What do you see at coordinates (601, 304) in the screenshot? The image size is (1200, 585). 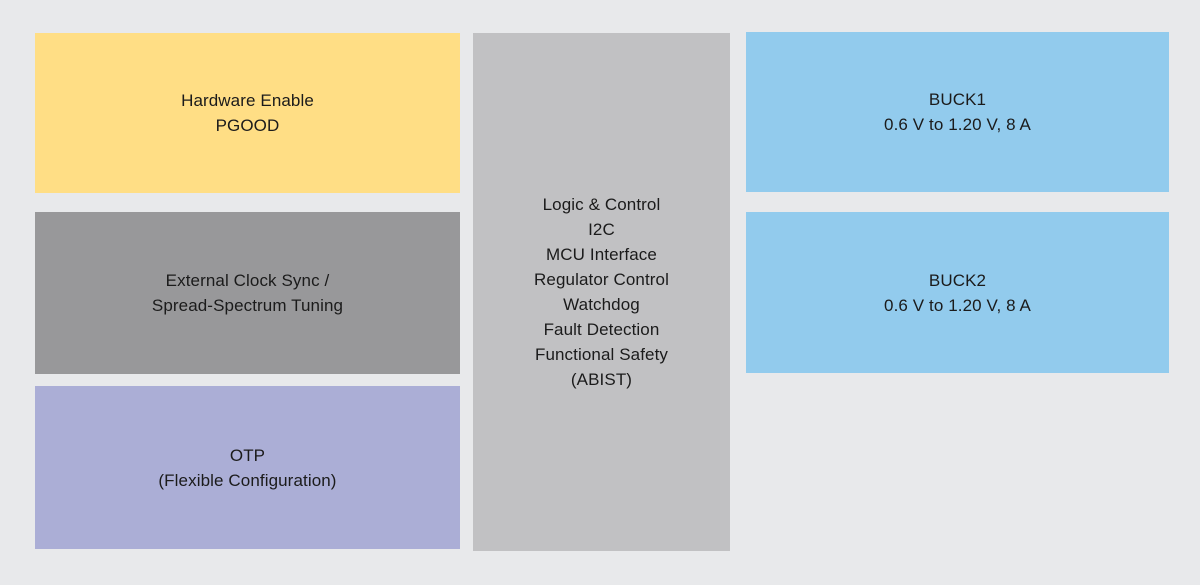 I see `block-logic-control-line5: Watchdog` at bounding box center [601, 304].